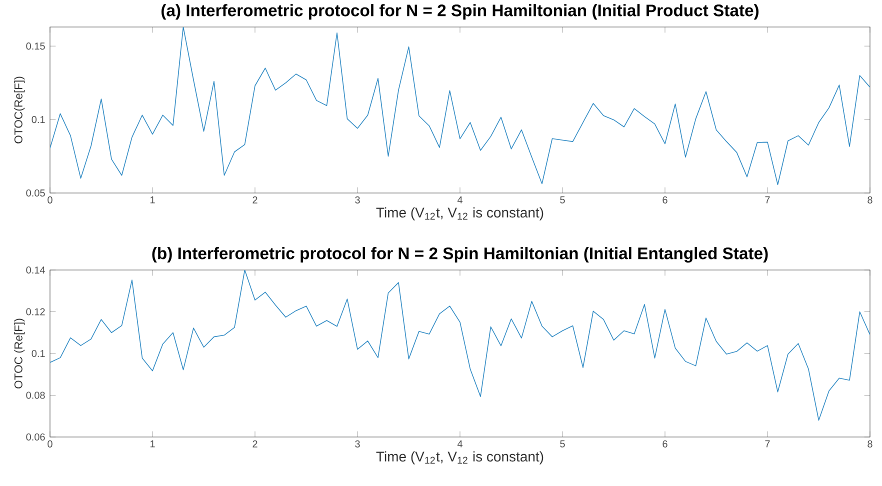 Image resolution: width=882 pixels, height=486 pixels. What do you see at coordinates (35, 270) in the screenshot?
I see `y-tick-label: 0.14` at bounding box center [35, 270].